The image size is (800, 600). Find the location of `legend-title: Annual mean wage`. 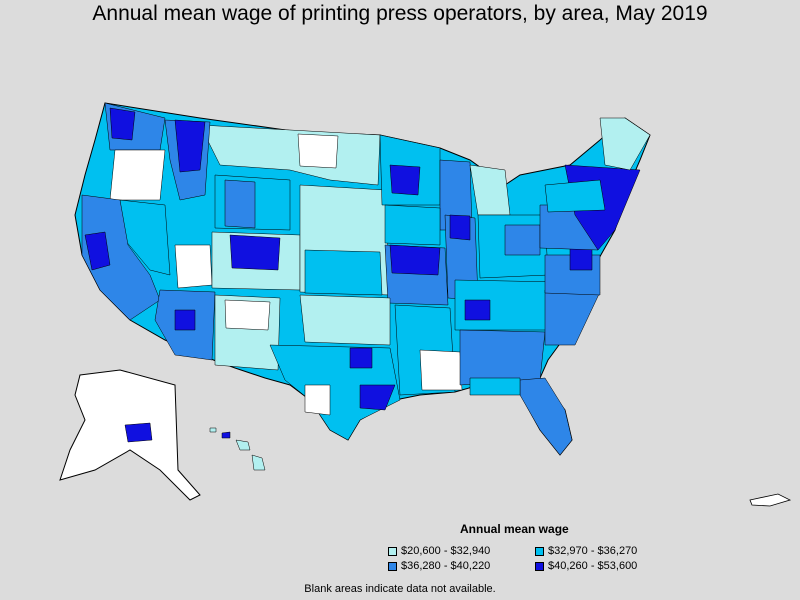

legend-title: Annual mean wage is located at coordinates (514, 529).